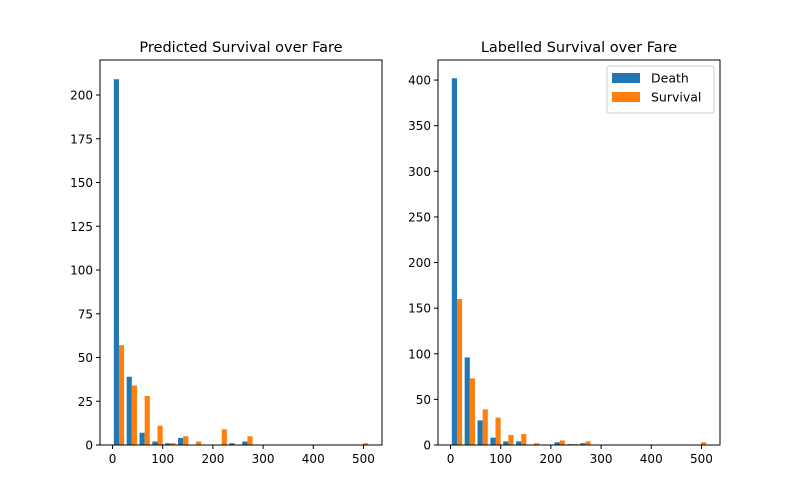  Describe the element at coordinates (363, 459) in the screenshot. I see `predicted-x-tick-label: 500` at that location.